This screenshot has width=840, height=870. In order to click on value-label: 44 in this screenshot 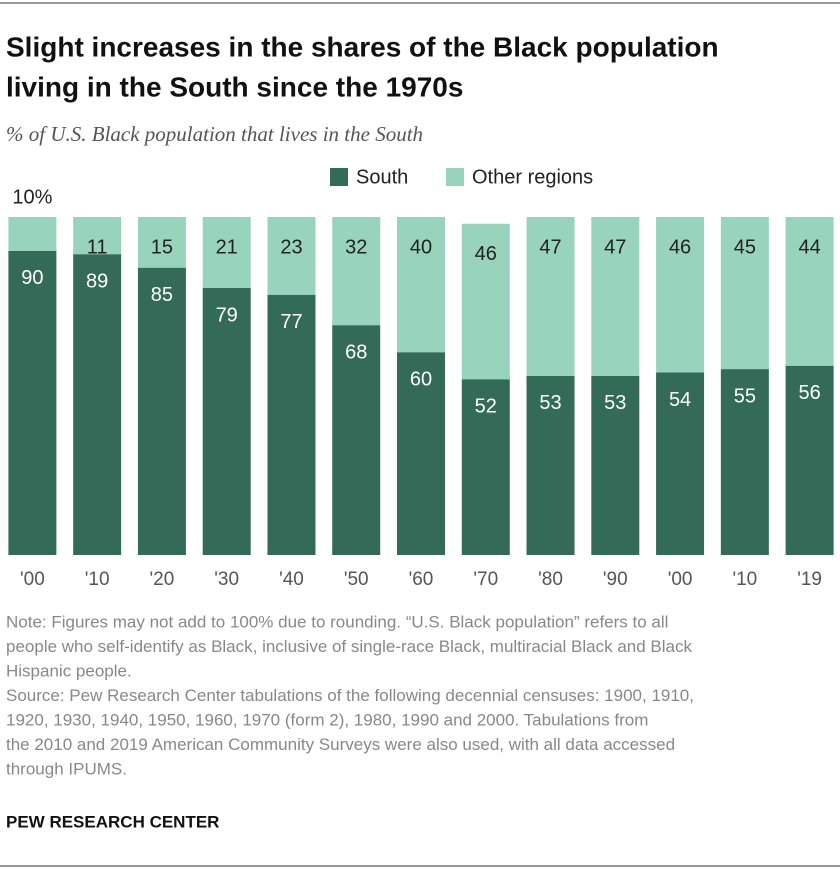, I will do `click(809, 247)`.